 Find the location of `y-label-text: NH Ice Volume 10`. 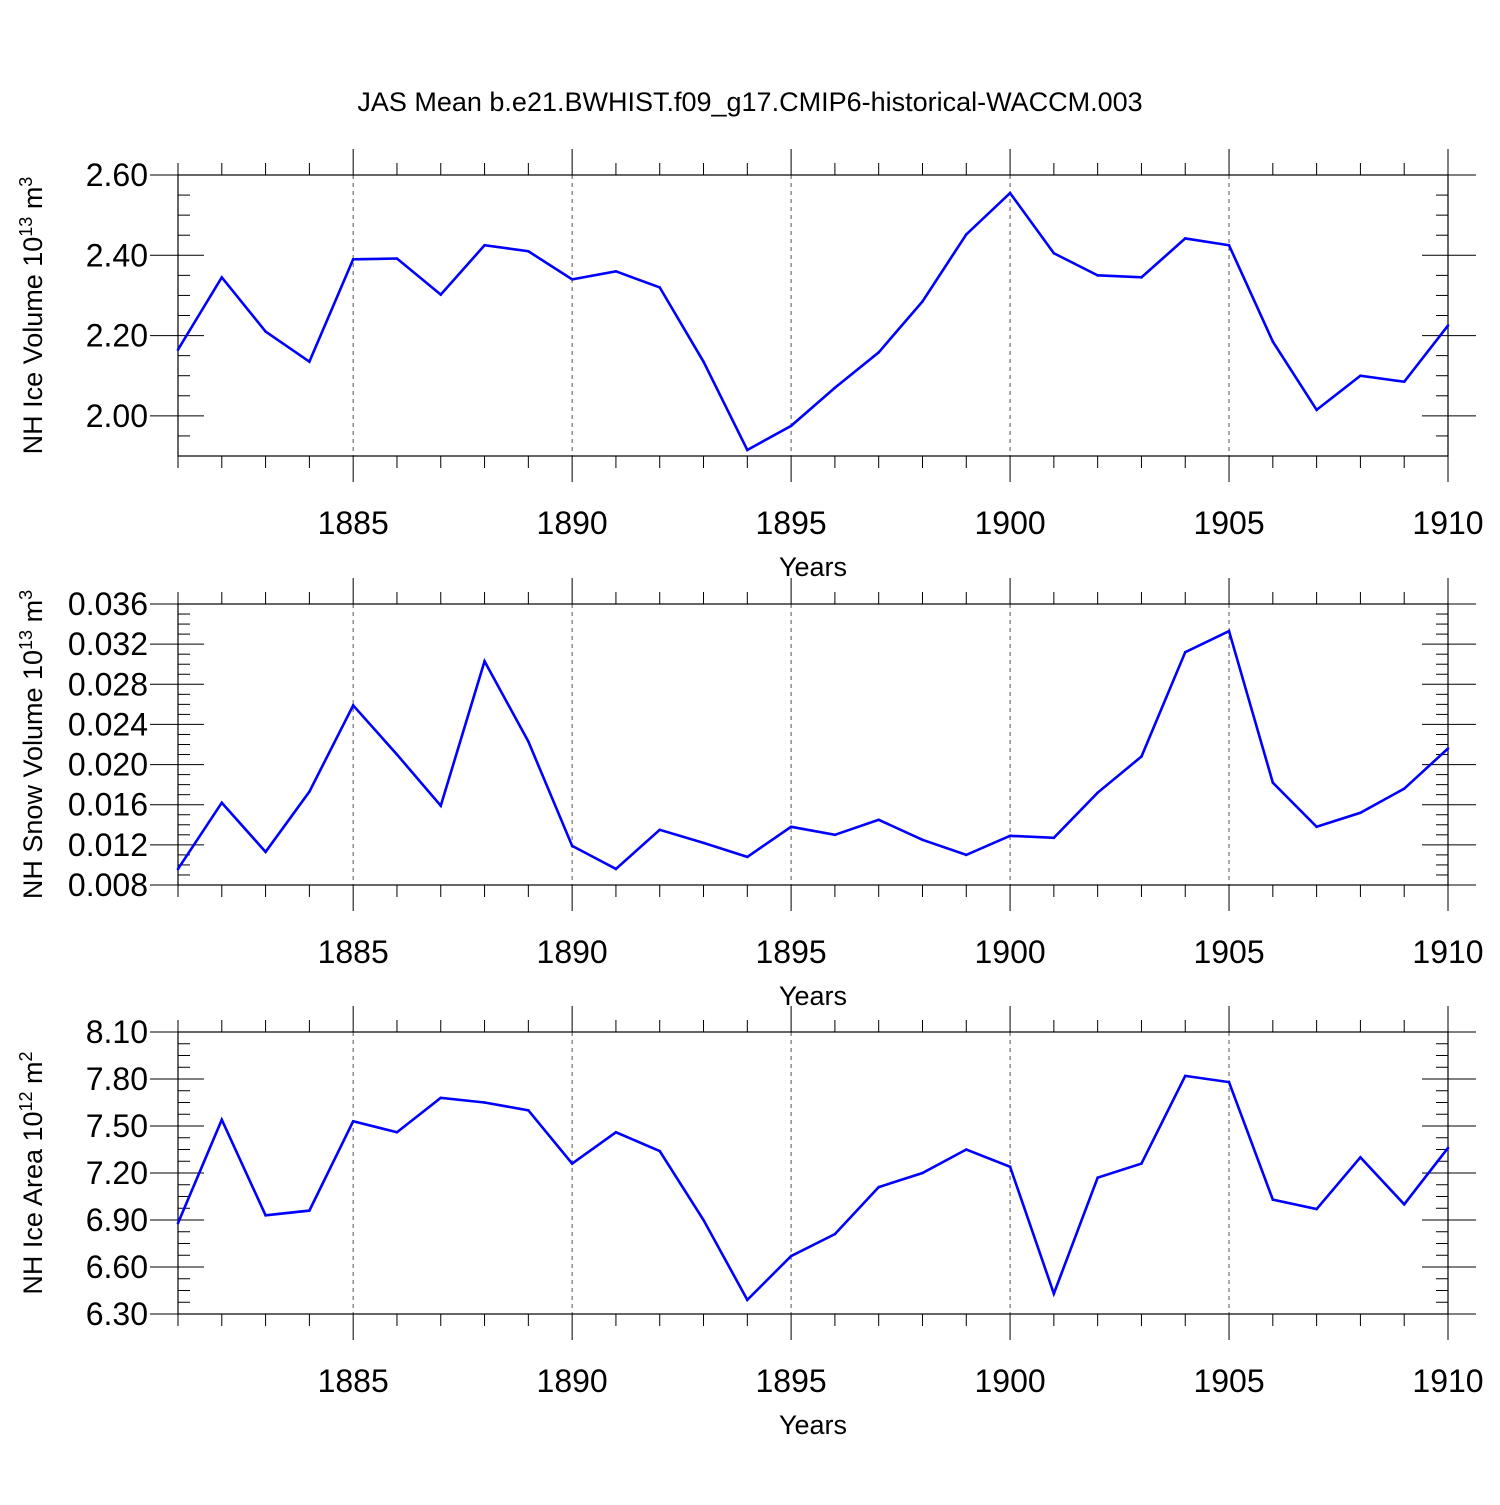

y-label-text: NH Ice Volume 10 is located at coordinates (33, 346).